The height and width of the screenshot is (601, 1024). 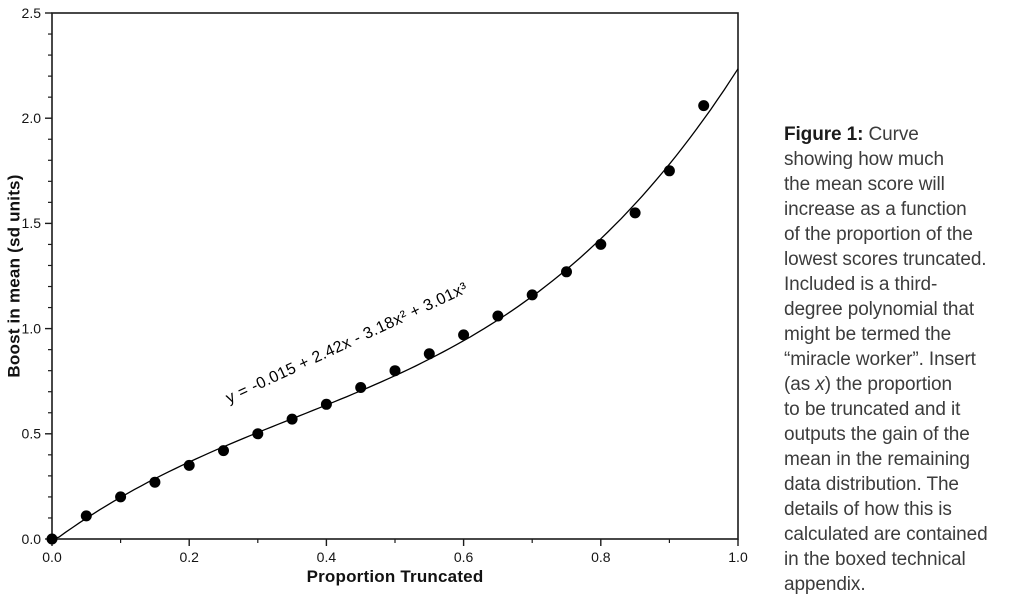 What do you see at coordinates (868, 509) in the screenshot?
I see `caption-text-segment: details of how this is` at bounding box center [868, 509].